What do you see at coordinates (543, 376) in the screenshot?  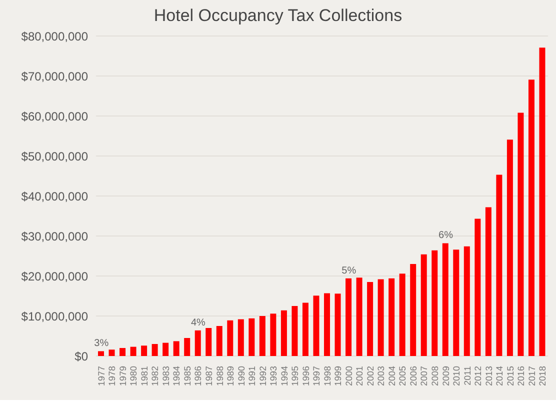 I see `x-tick-label: 2018` at bounding box center [543, 376].